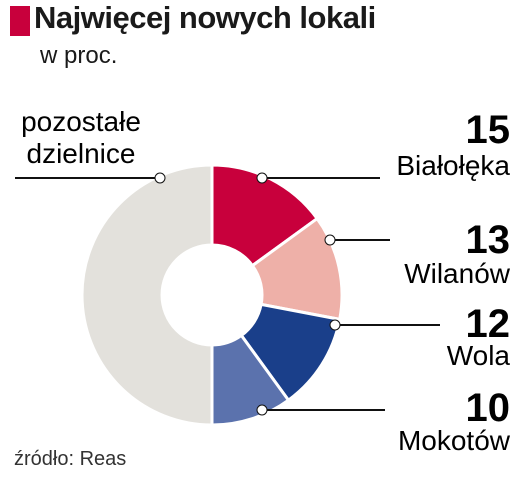 This screenshot has width=526, height=478. Describe the element at coordinates (81, 137) in the screenshot. I see `category-label: pozostałe dzielnice` at that location.